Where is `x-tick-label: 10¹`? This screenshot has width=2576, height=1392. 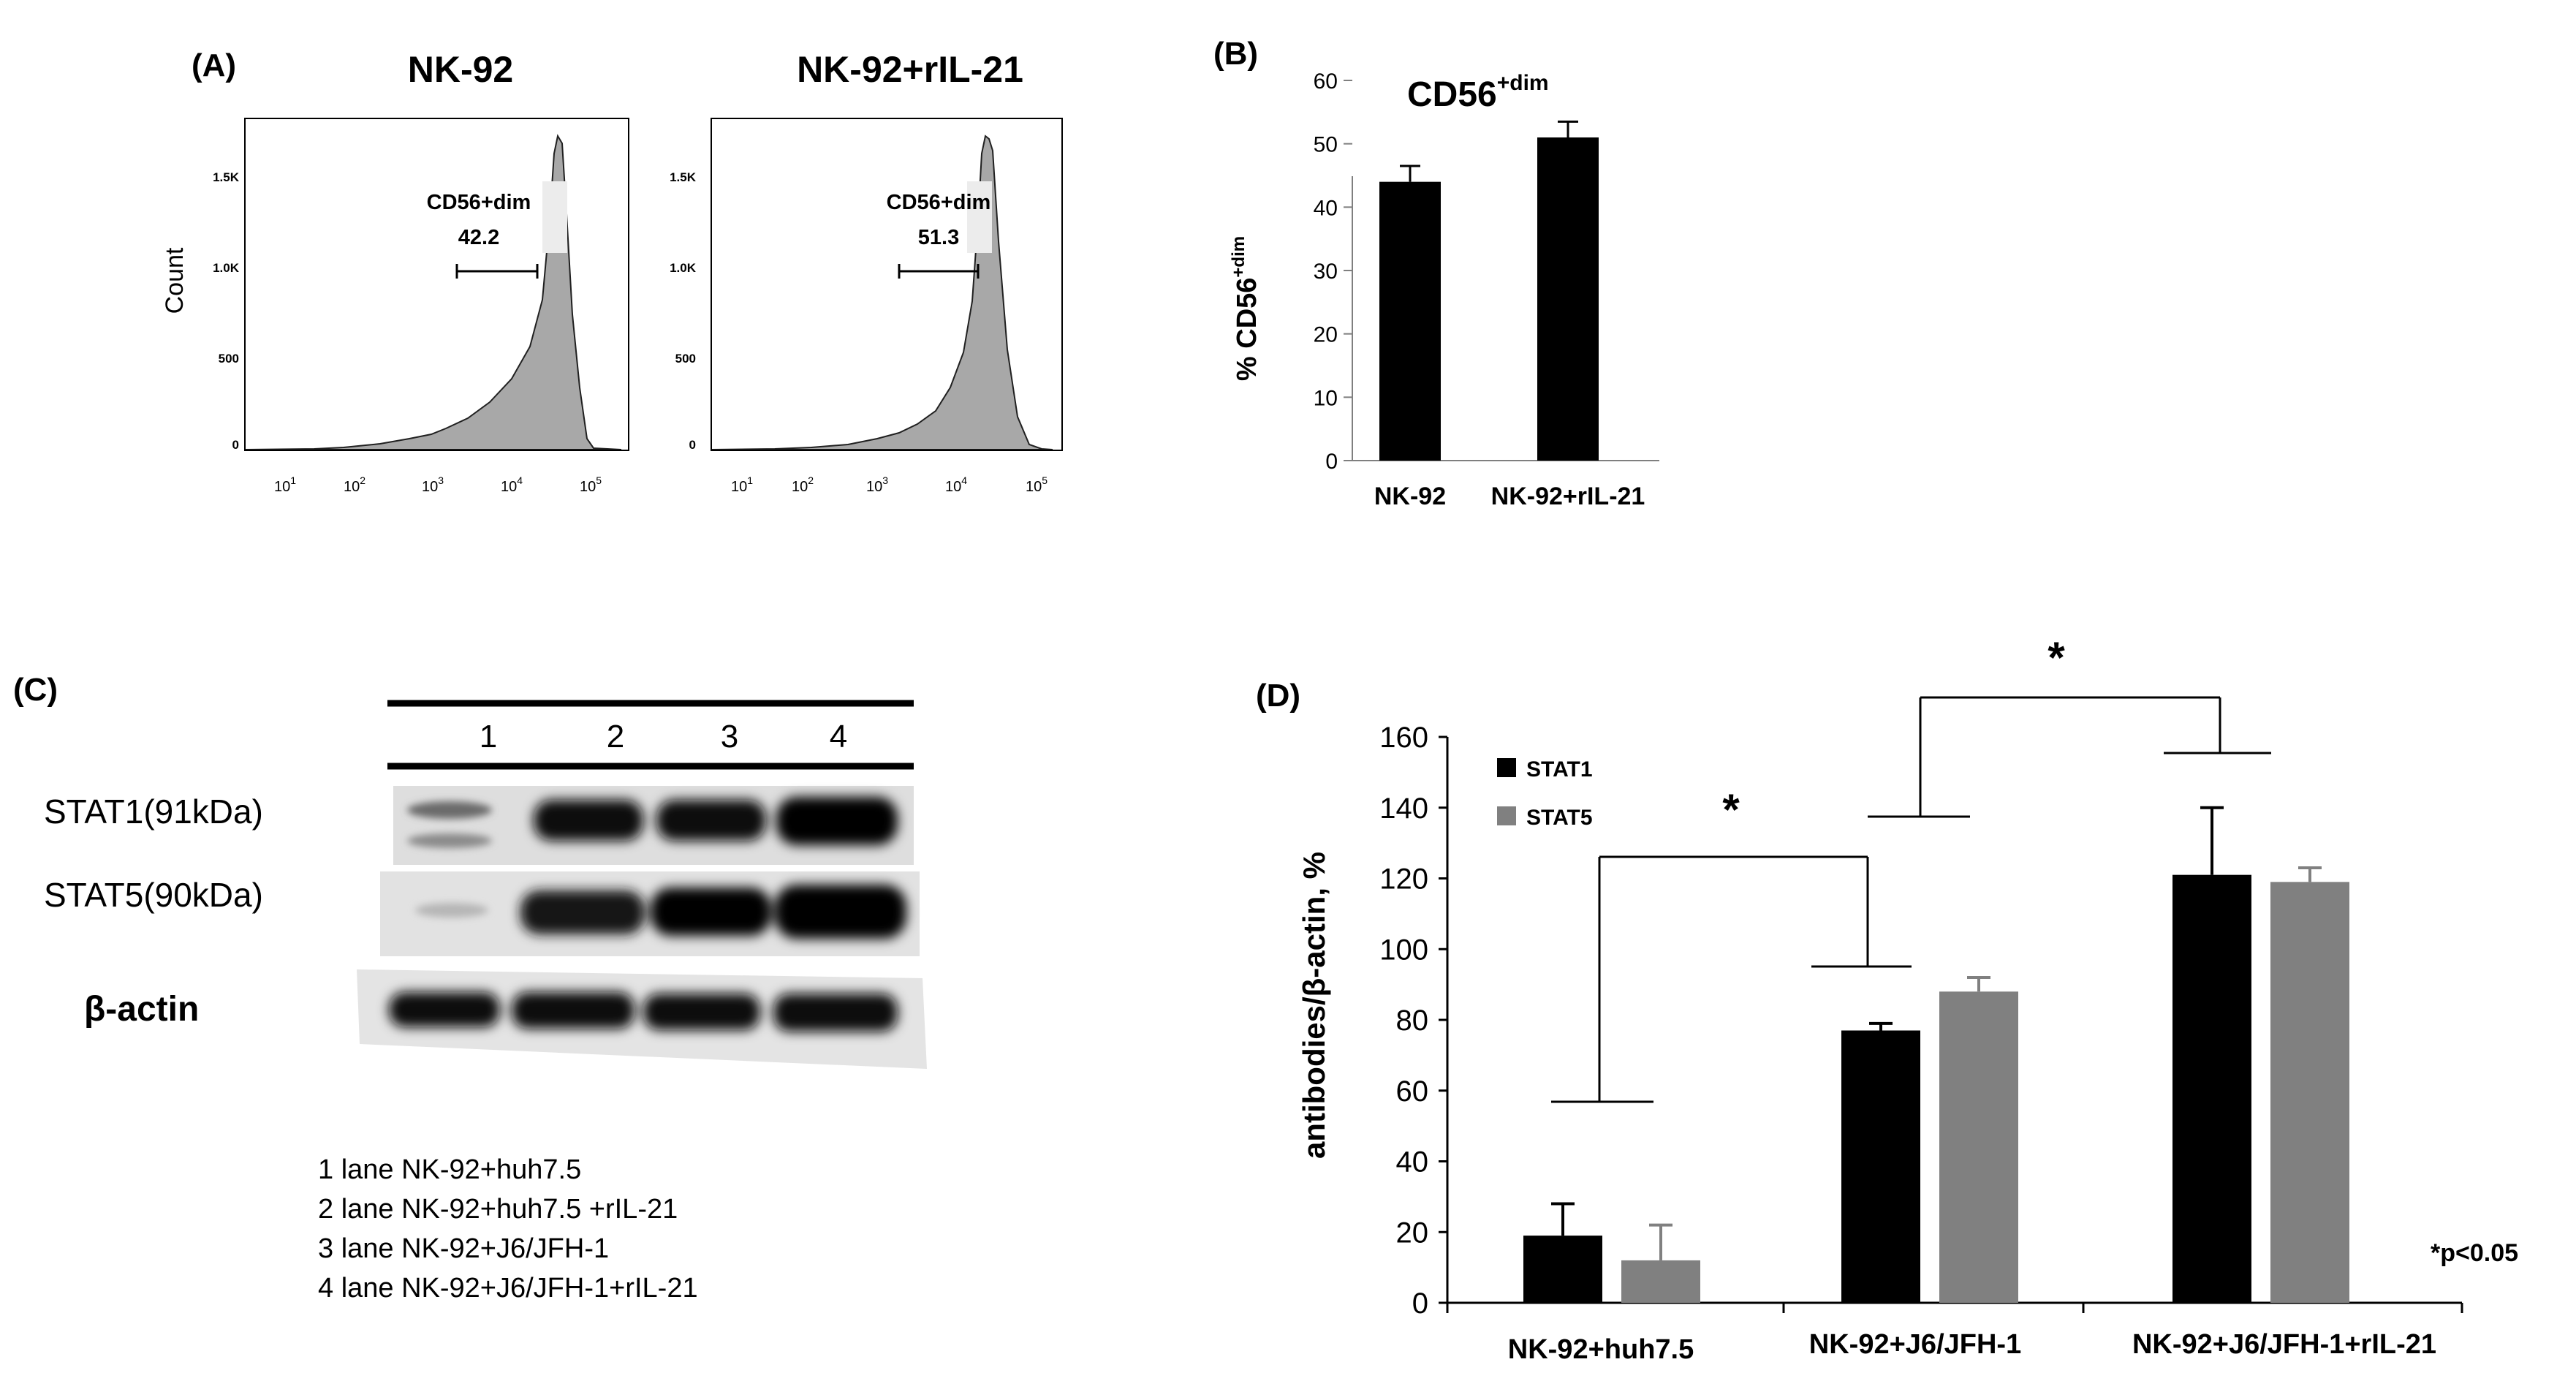 x-tick-label: 10¹ is located at coordinates (285, 484).